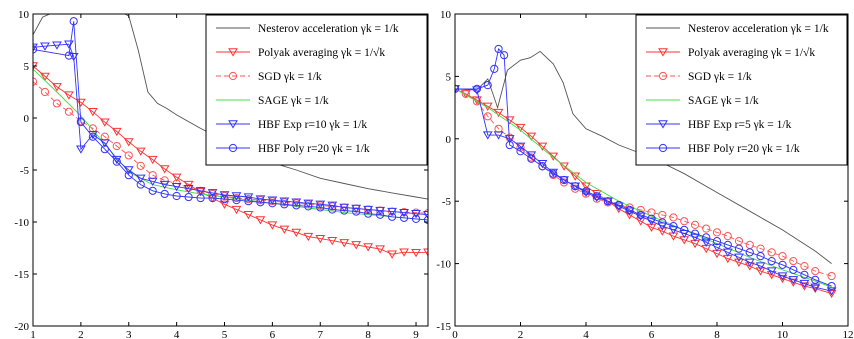 The image size is (854, 339). I want to click on x-tick-label: 6, so click(652, 334).